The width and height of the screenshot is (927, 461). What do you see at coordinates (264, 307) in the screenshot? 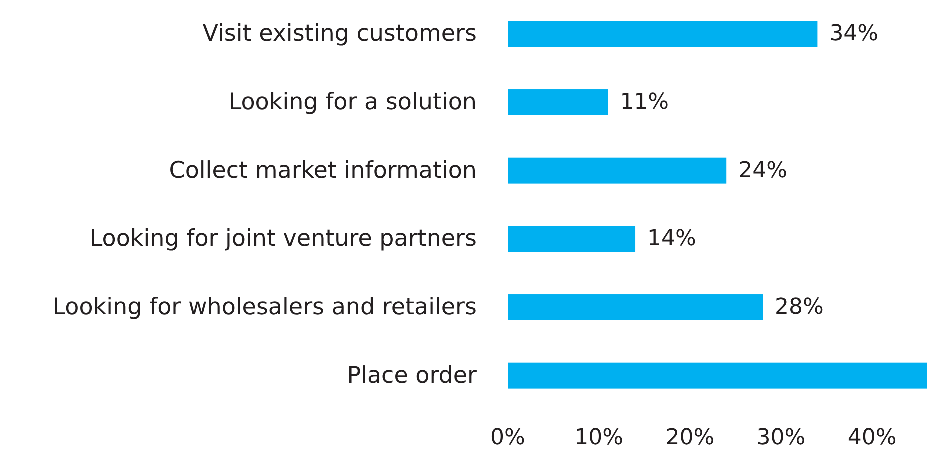
I see `y-tick-label: Looking for wholesalers and retailers` at bounding box center [264, 307].